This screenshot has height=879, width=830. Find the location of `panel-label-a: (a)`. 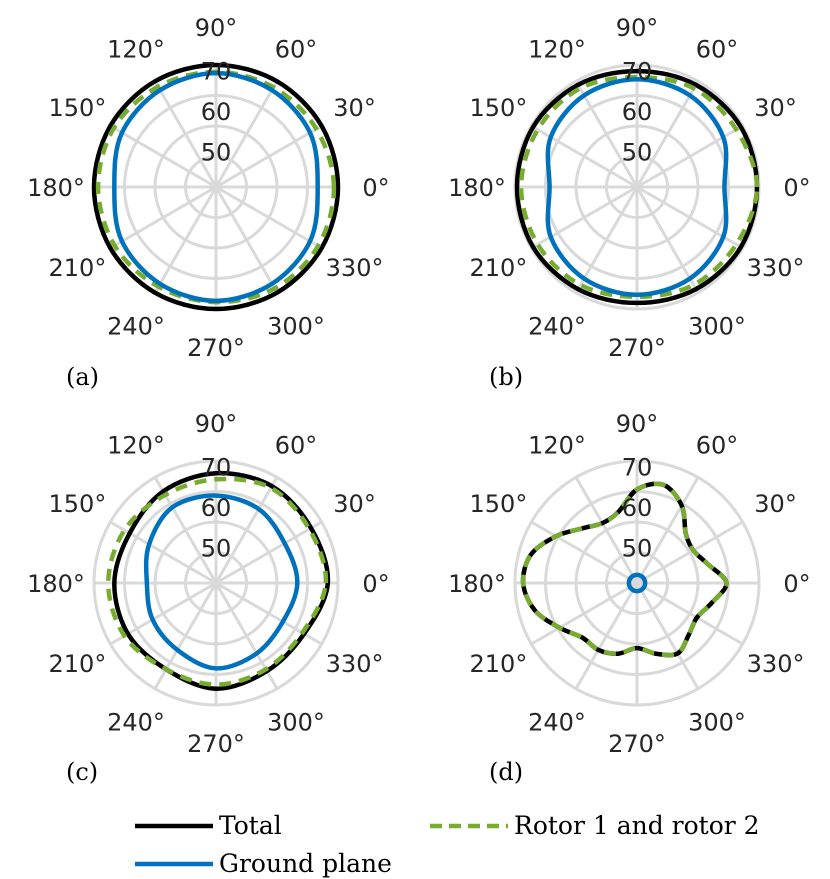

panel-label-a: (a) is located at coordinates (82, 377).